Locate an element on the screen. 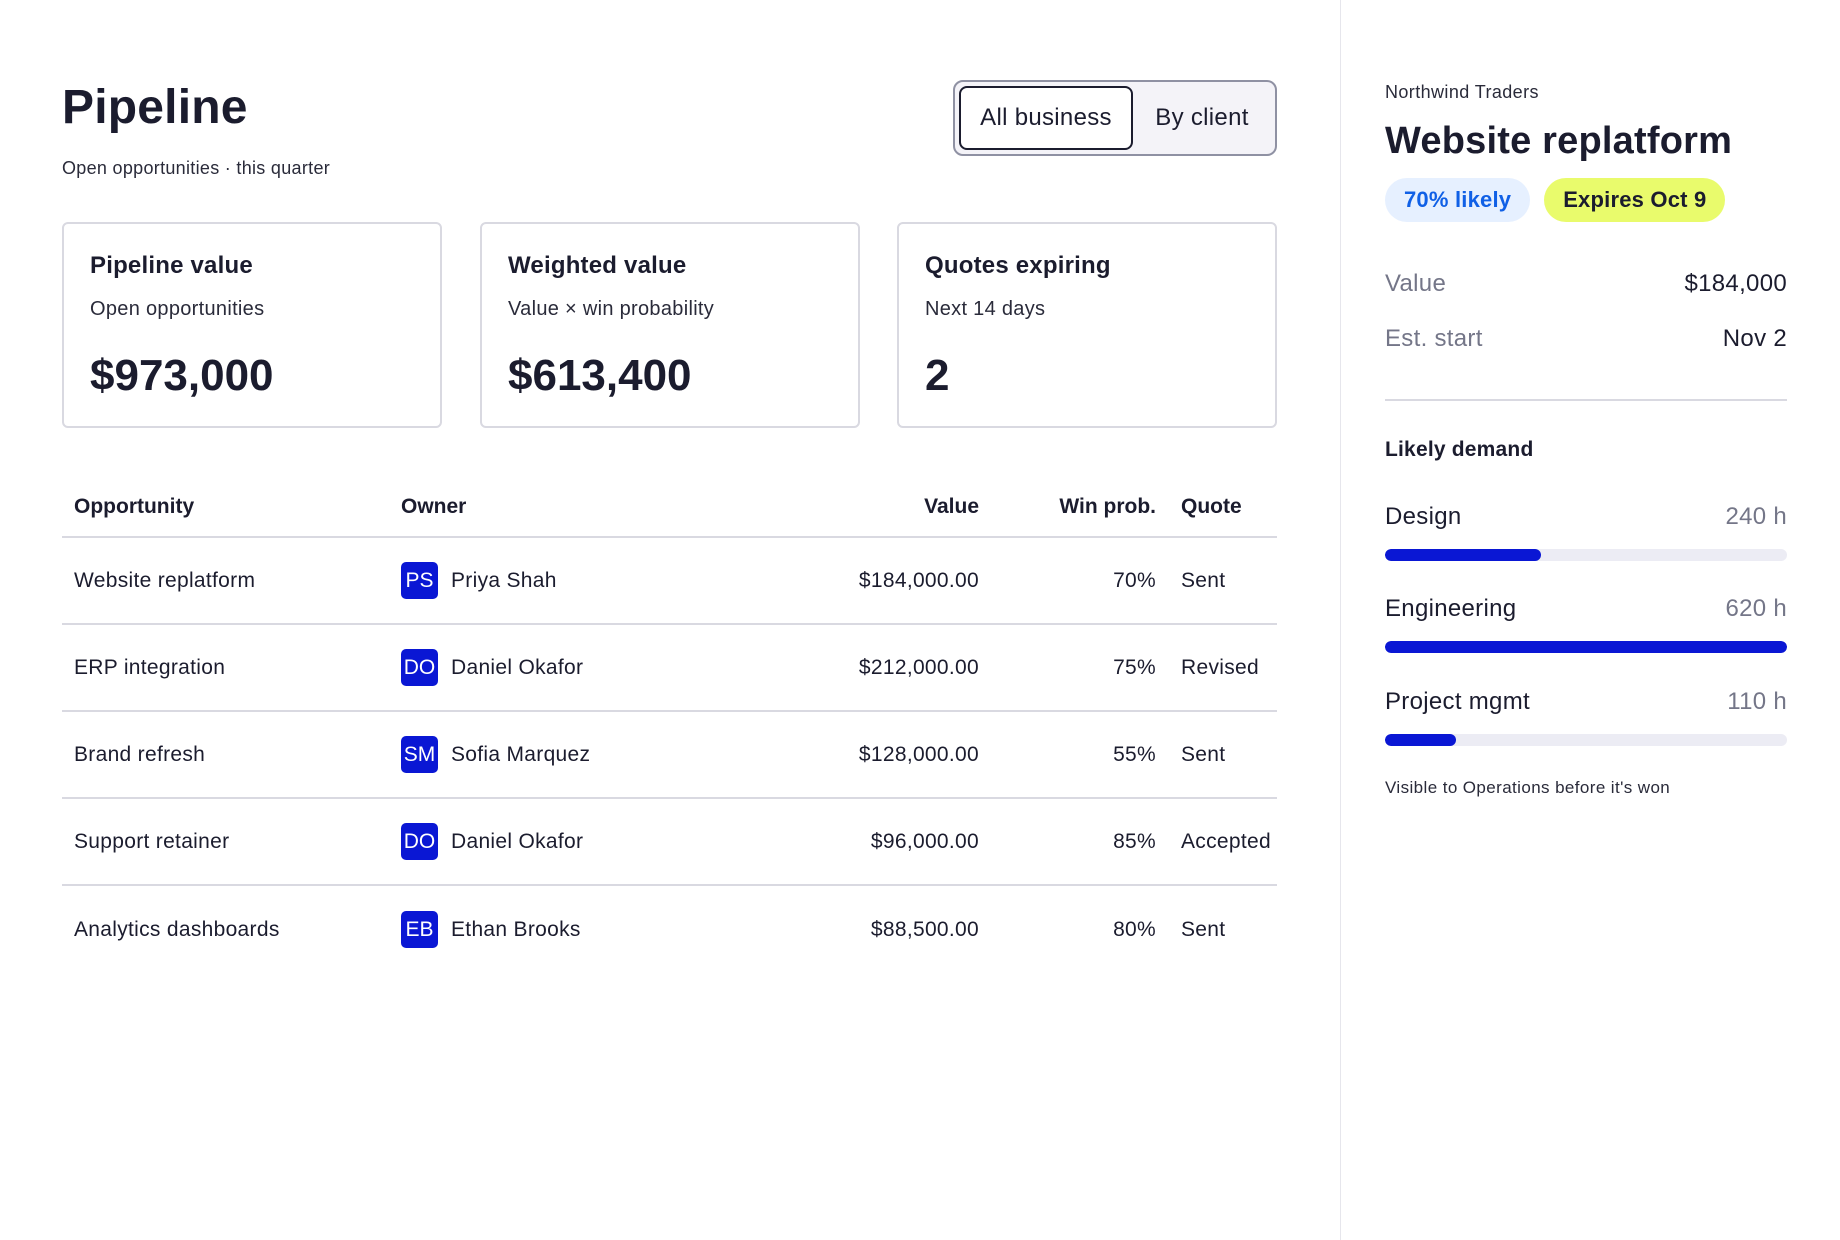 The width and height of the screenshot is (1840, 1240). detail-badges: 70% likely Expires Oct 9 is located at coordinates (1555, 200).